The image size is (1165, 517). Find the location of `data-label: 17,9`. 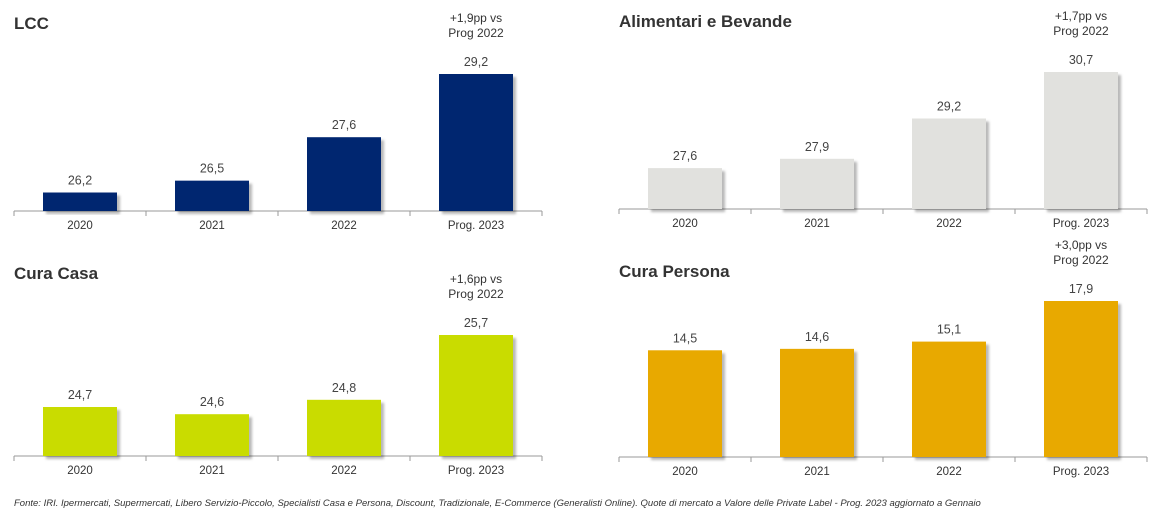

data-label: 17,9 is located at coordinates (1081, 289).